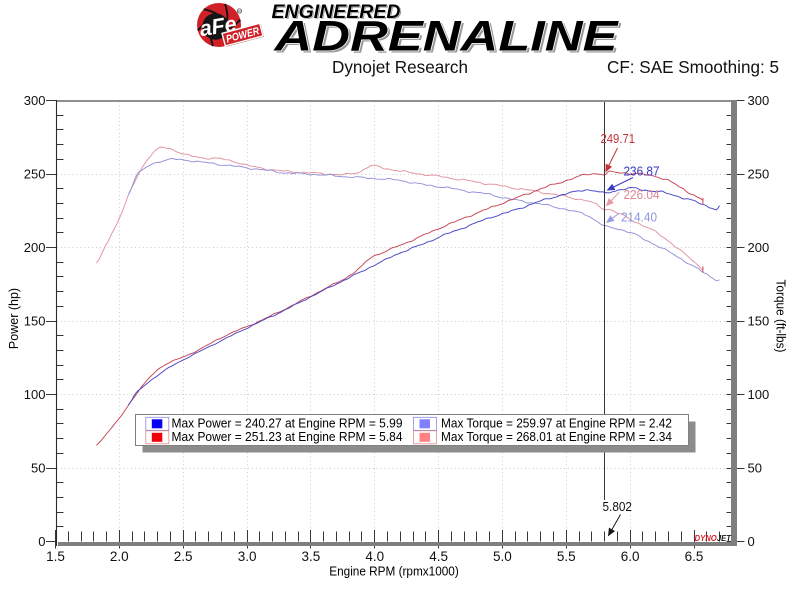  I want to click on svg-text: 5.5, so click(566, 556).